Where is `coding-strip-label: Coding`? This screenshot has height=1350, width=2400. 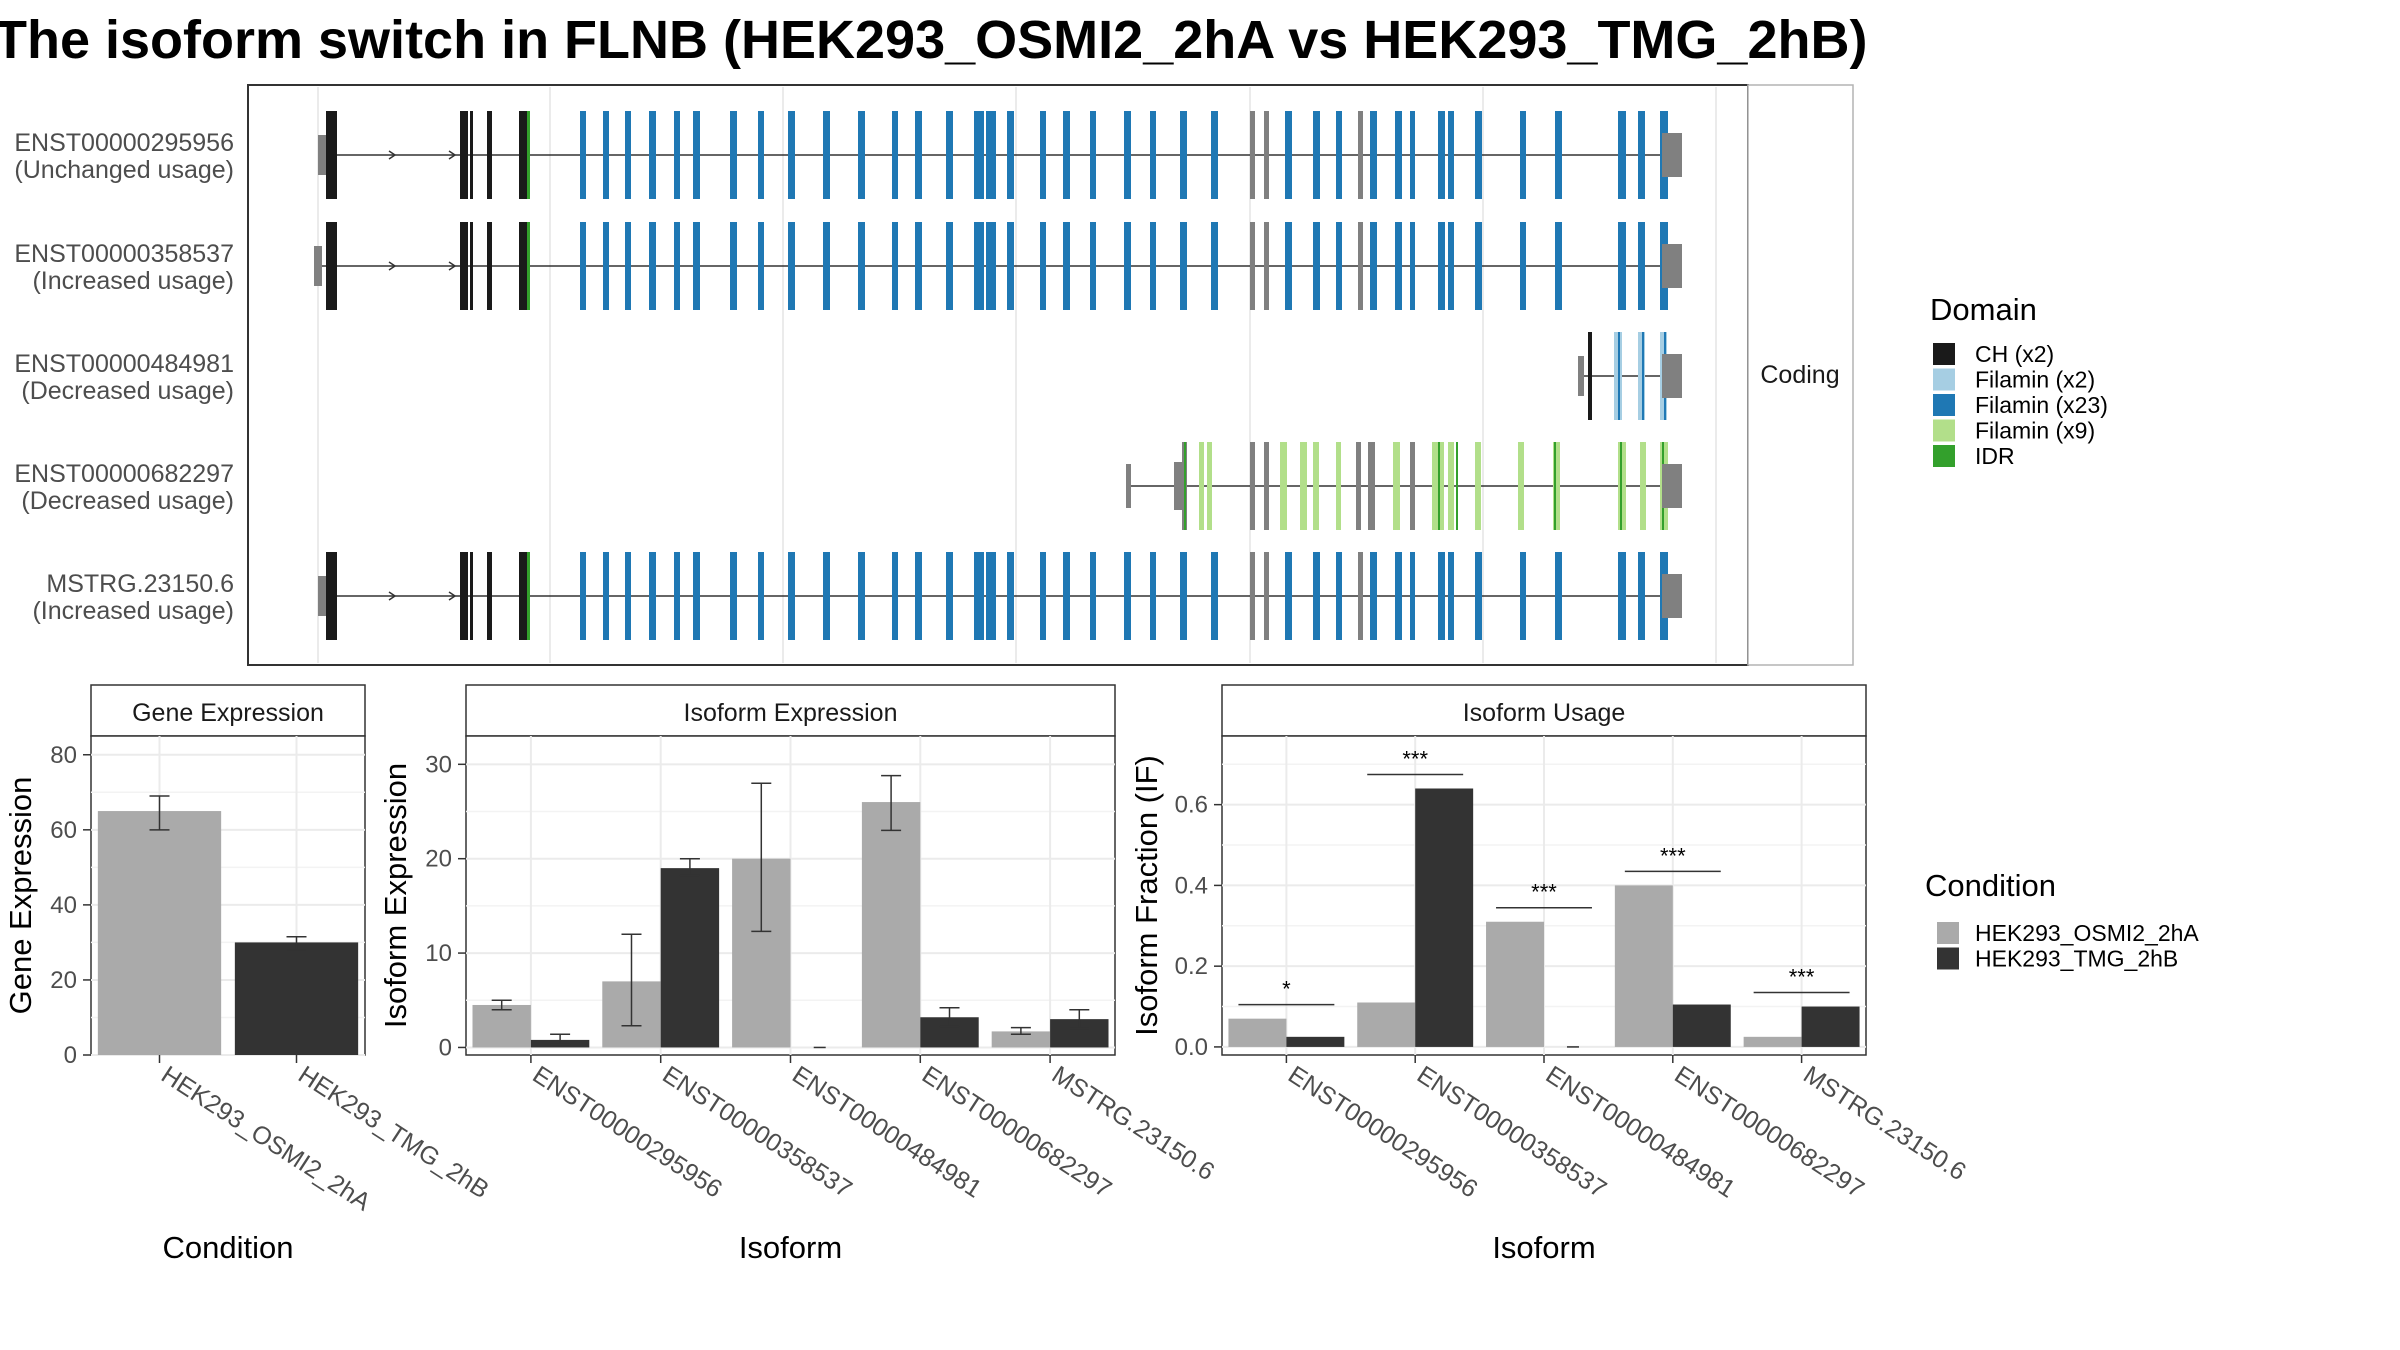 coding-strip-label: Coding is located at coordinates (1799, 375).